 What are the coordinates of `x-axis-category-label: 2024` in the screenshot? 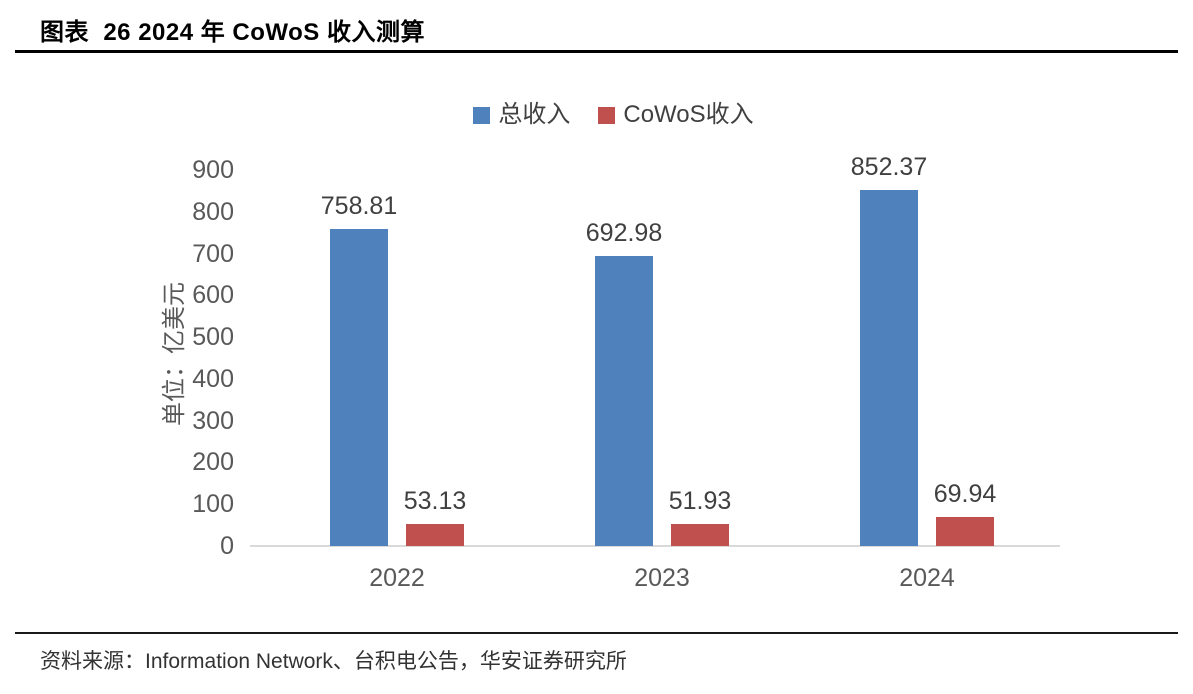 It's located at (927, 578).